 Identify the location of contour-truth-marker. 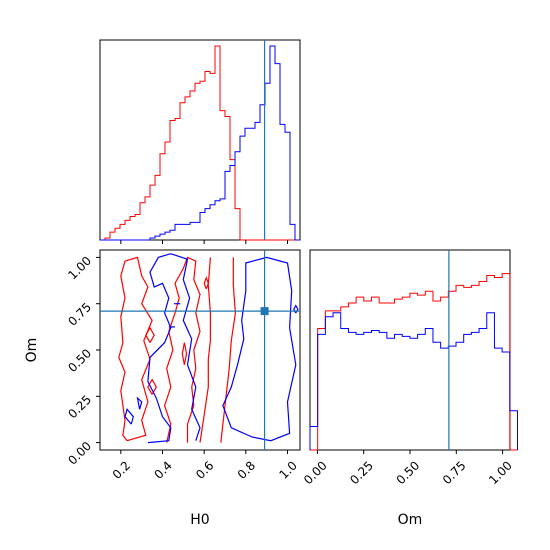
(264, 311).